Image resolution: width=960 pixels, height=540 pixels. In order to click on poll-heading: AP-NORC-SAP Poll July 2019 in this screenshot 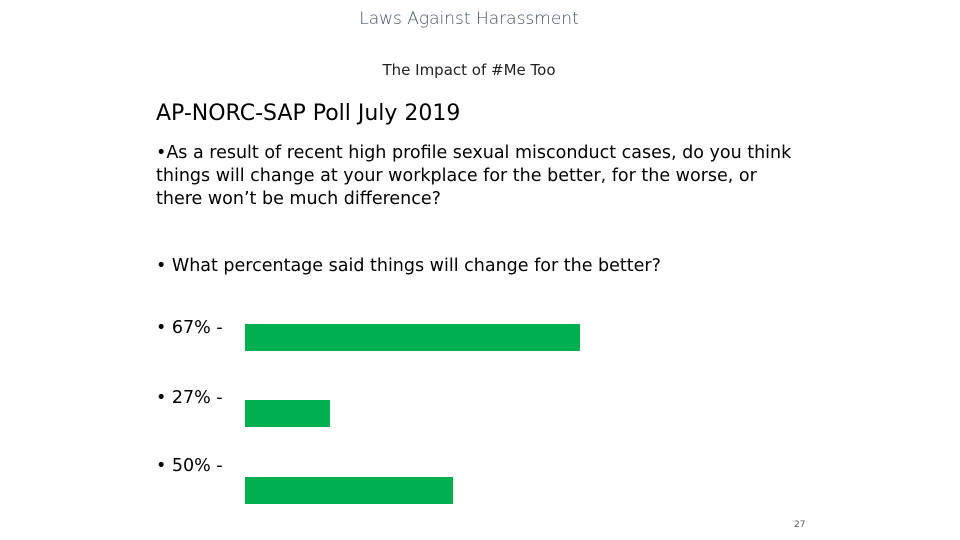, I will do `click(308, 113)`.